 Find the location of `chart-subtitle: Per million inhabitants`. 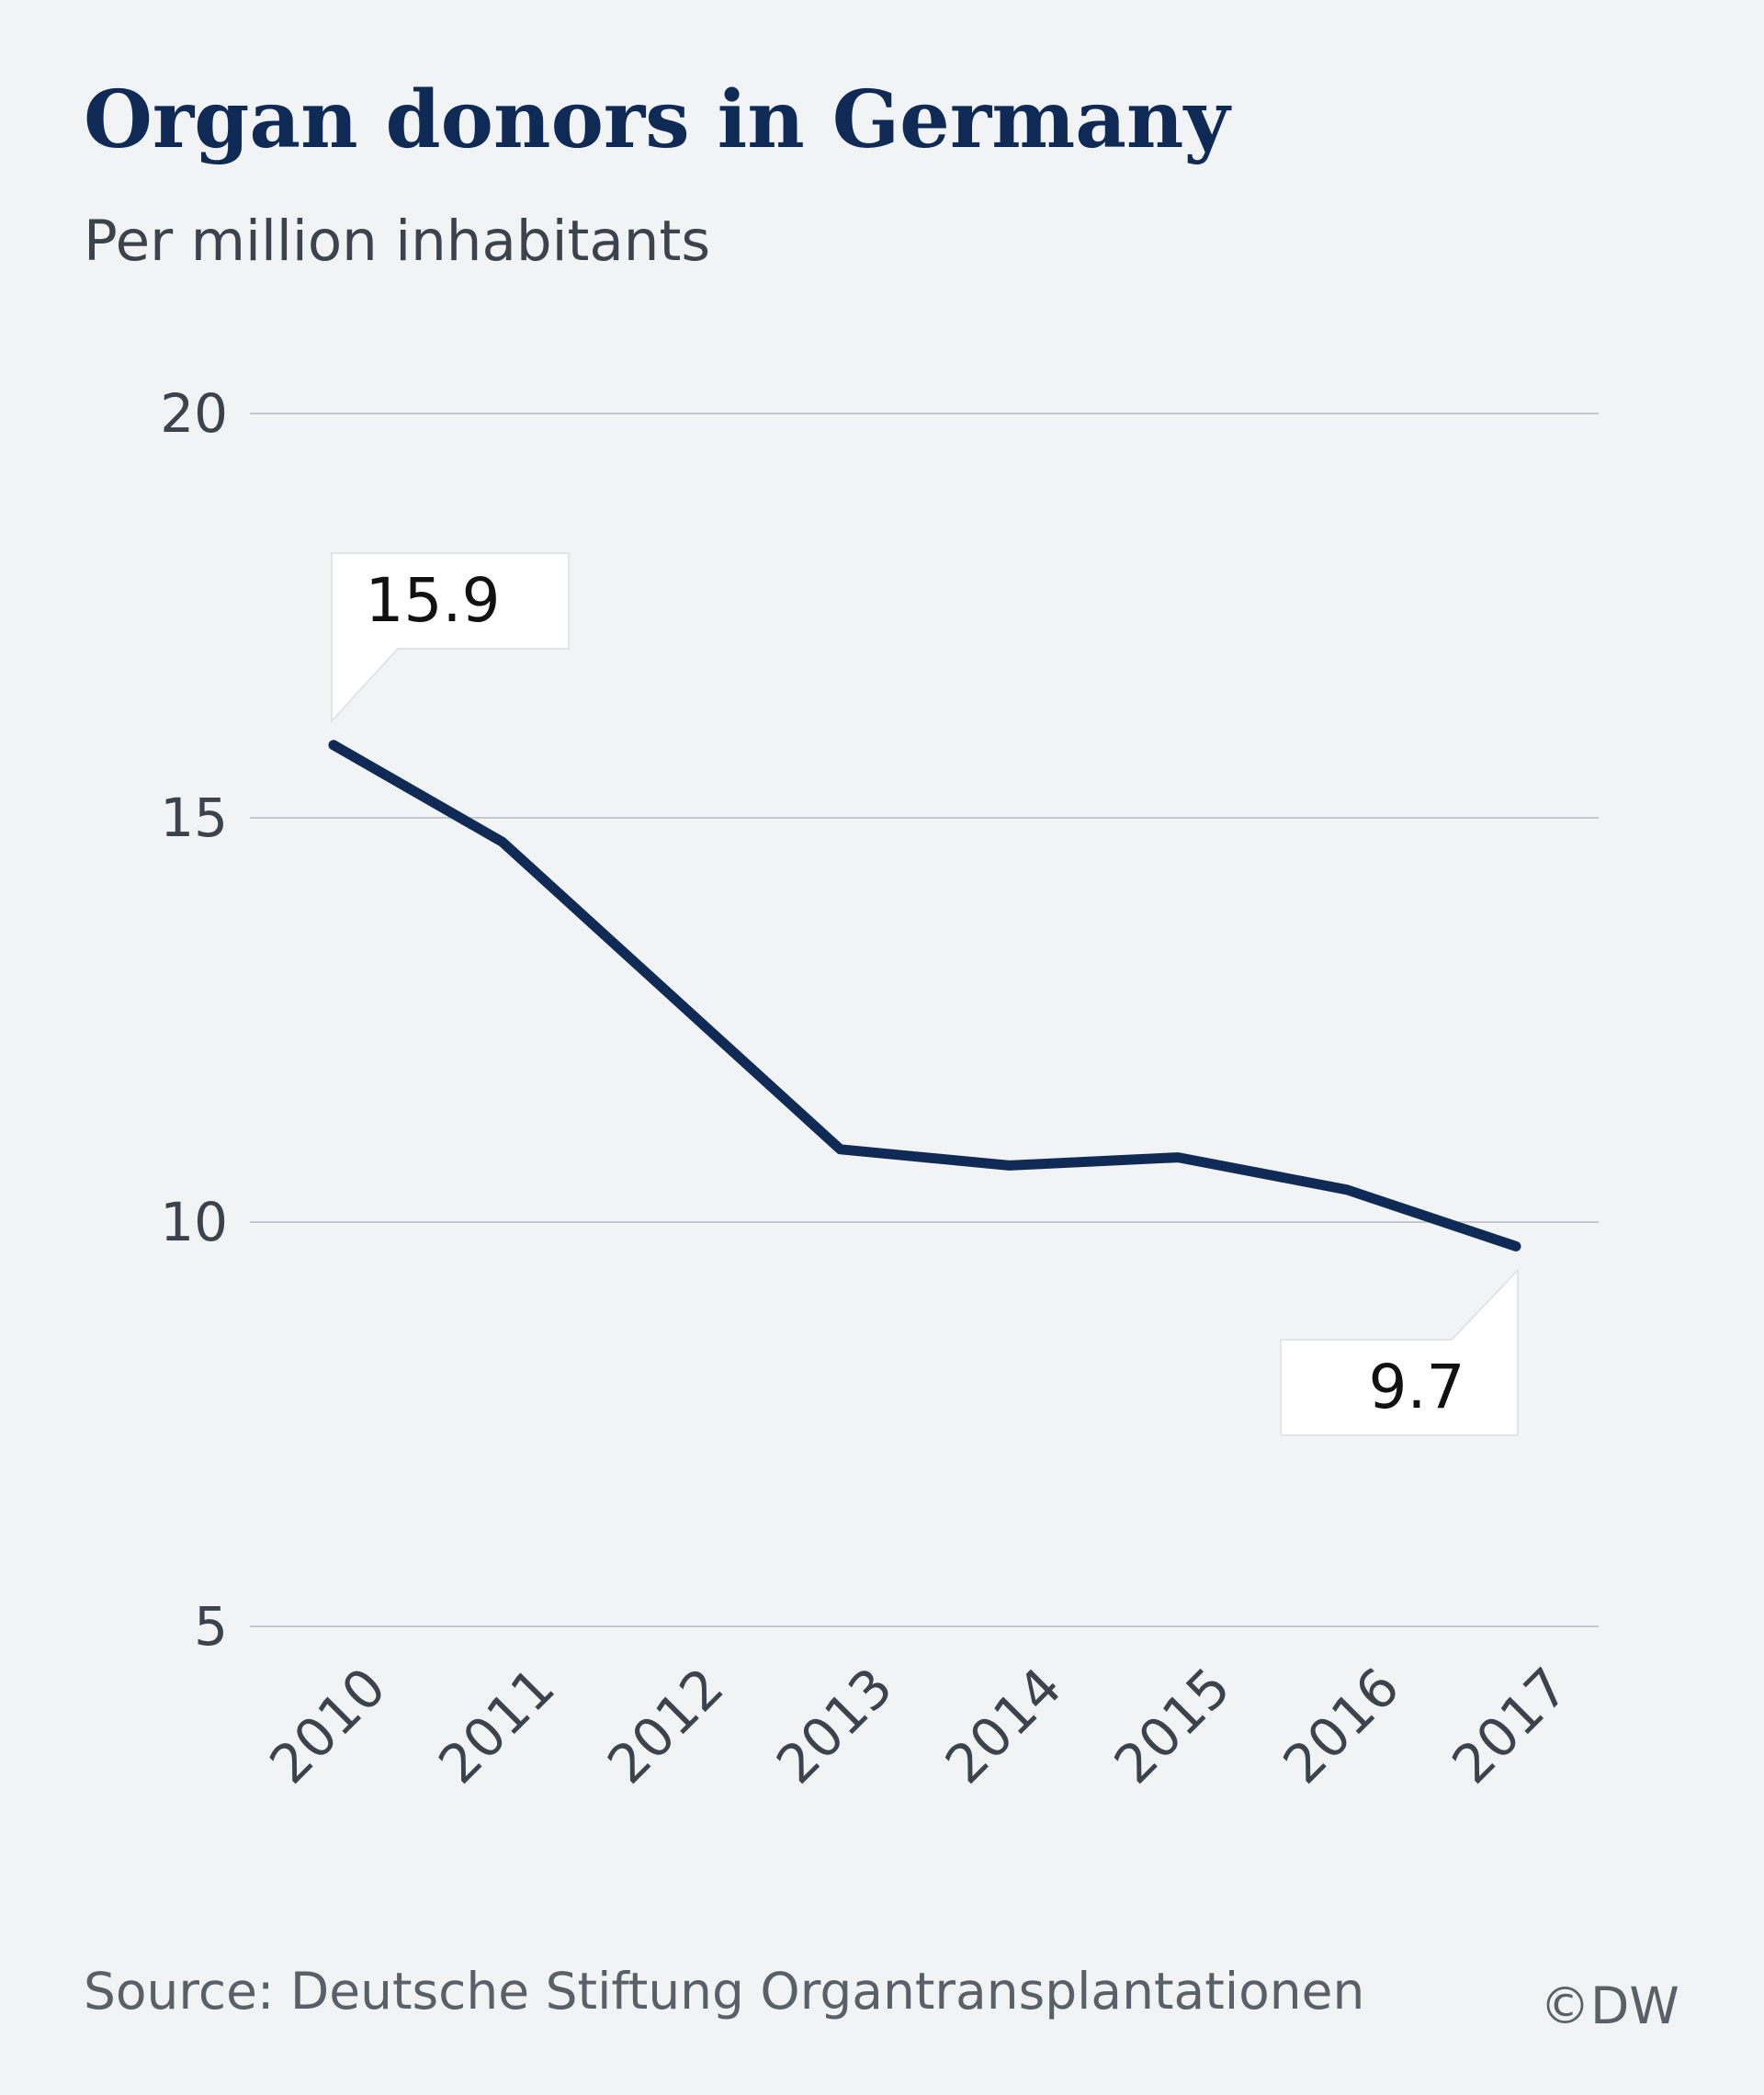

chart-subtitle: Per million inhabitants is located at coordinates (397, 242).